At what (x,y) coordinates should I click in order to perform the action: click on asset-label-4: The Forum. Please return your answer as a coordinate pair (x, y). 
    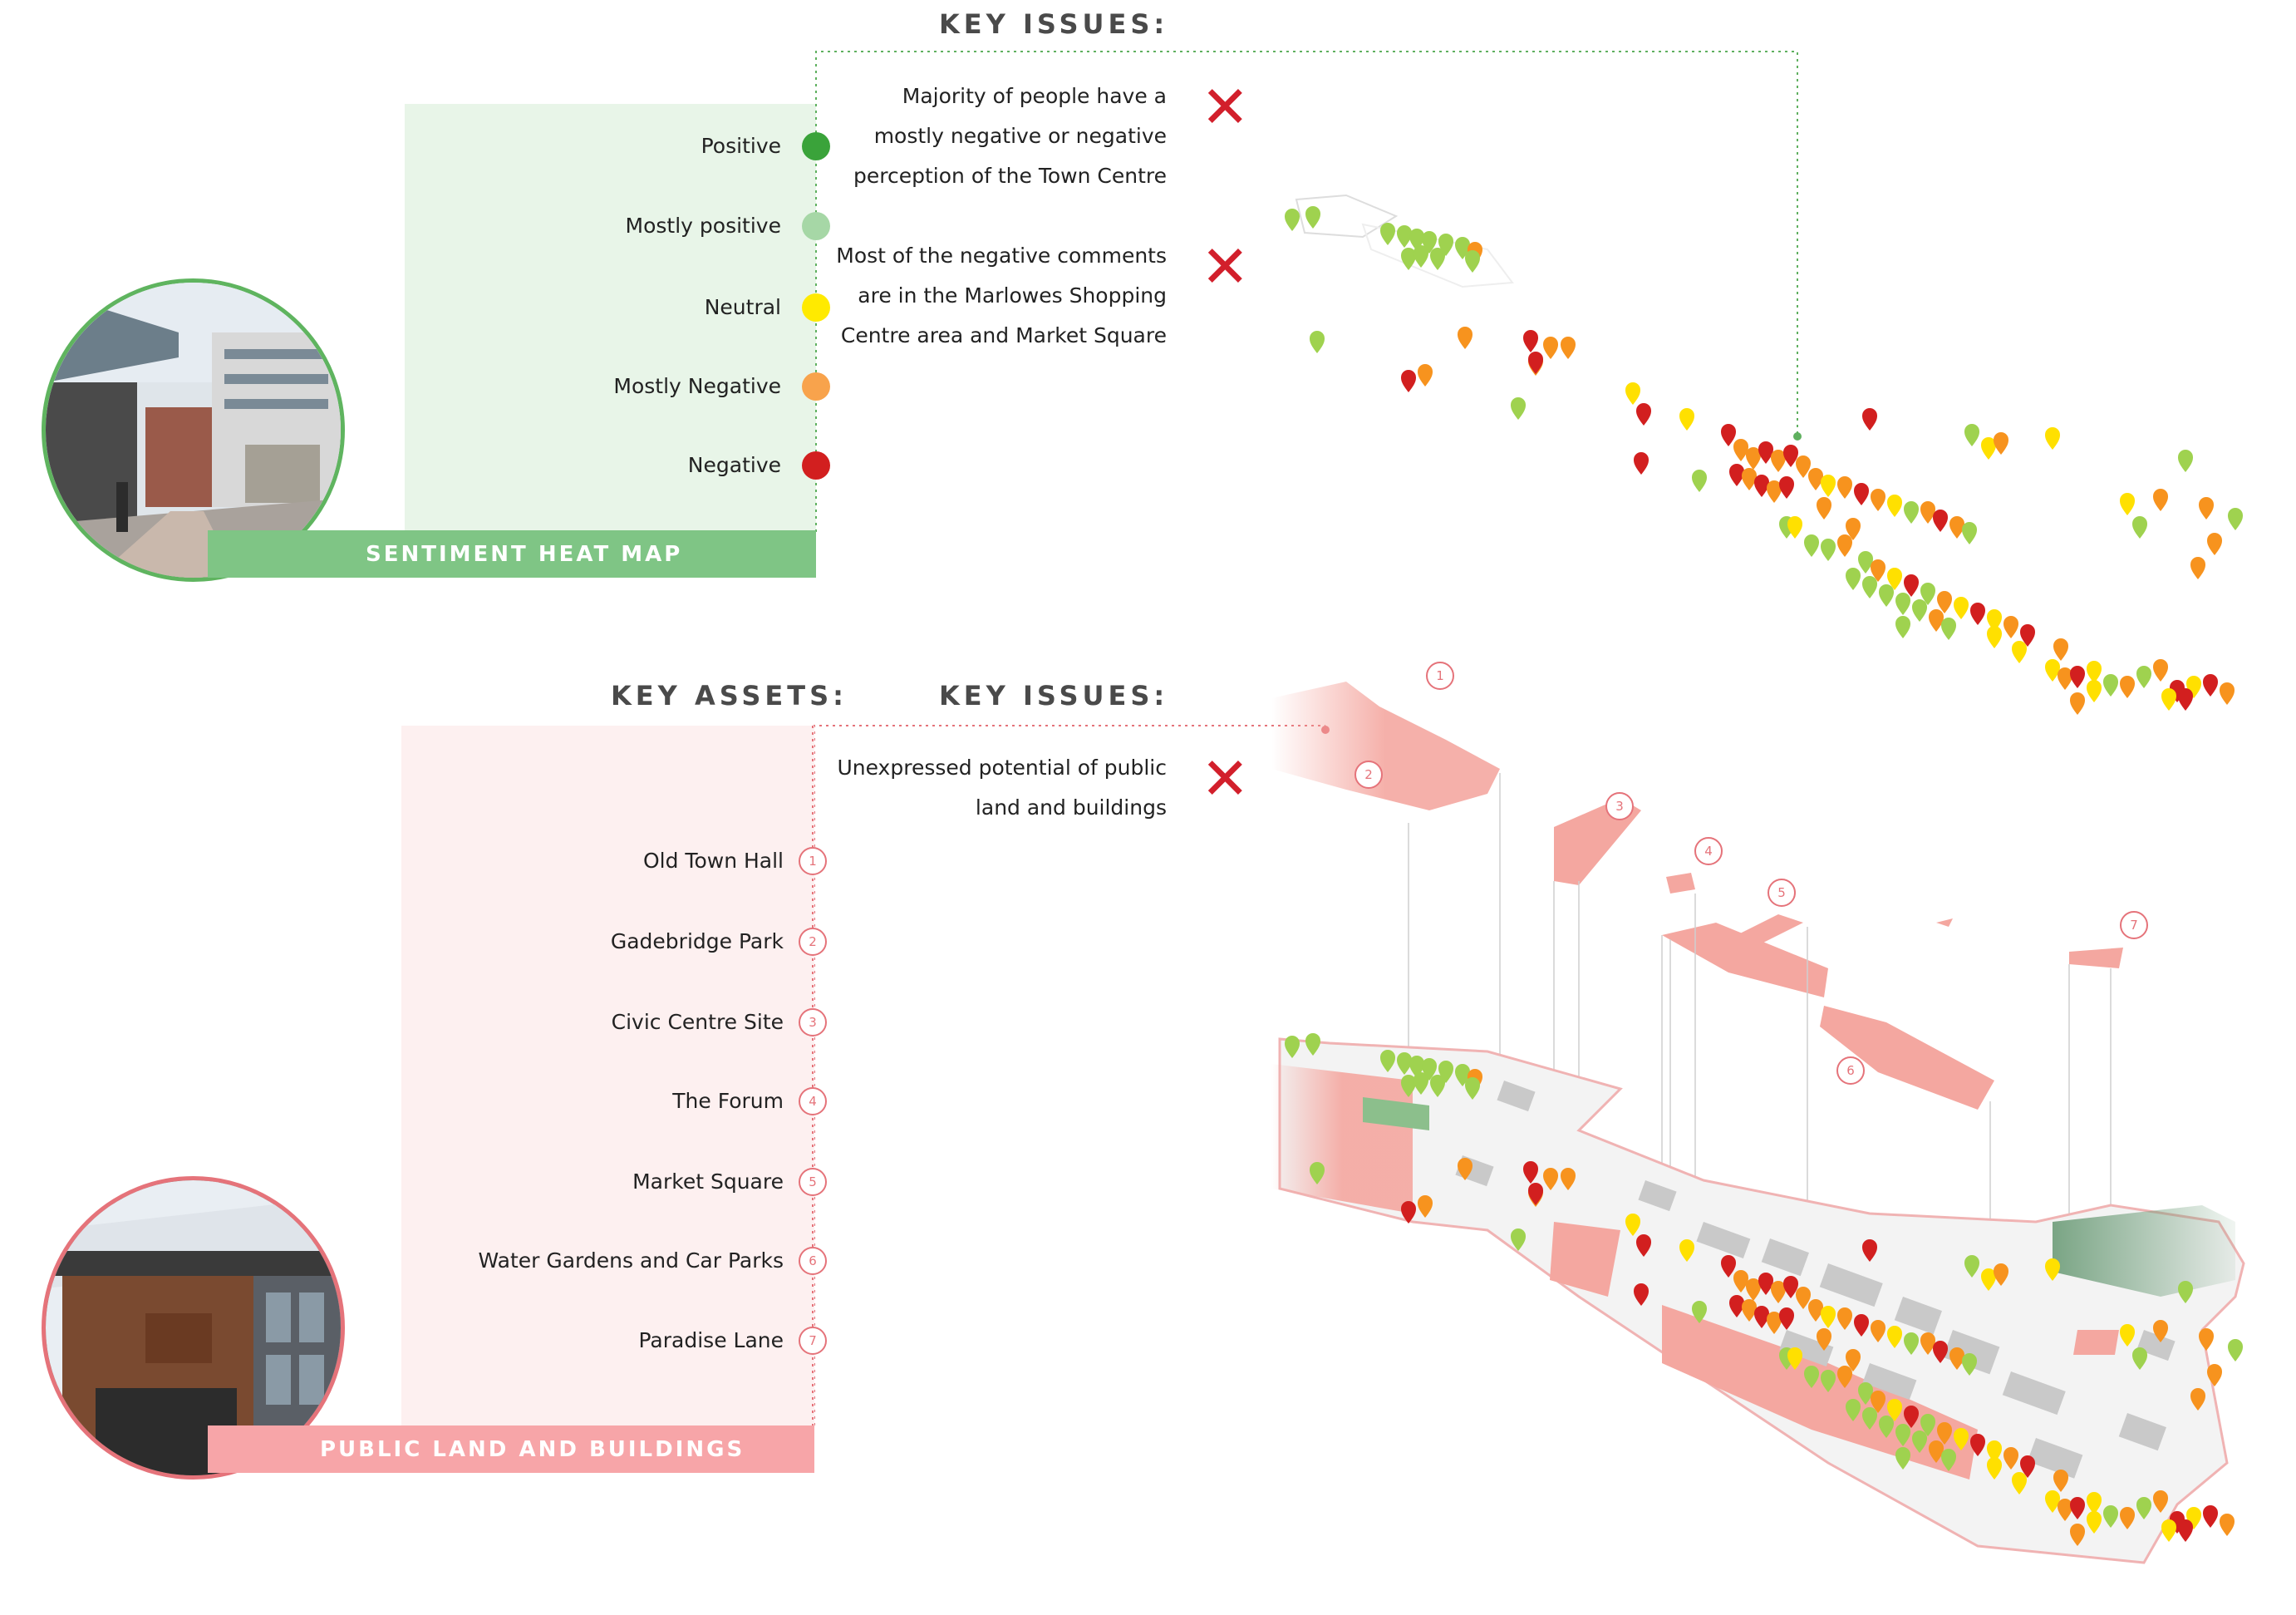
    Looking at the image, I should click on (728, 1101).